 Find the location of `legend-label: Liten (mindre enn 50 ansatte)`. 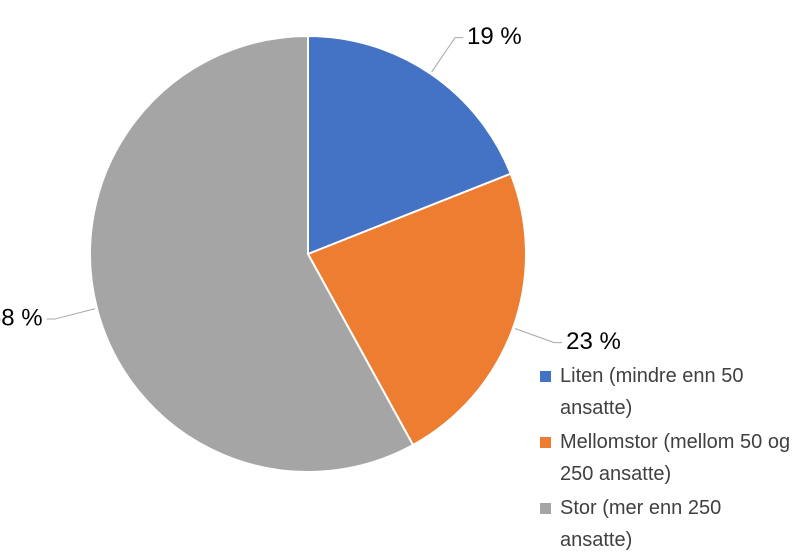

legend-label: Liten (mindre enn 50 ansatte) is located at coordinates (652, 392).